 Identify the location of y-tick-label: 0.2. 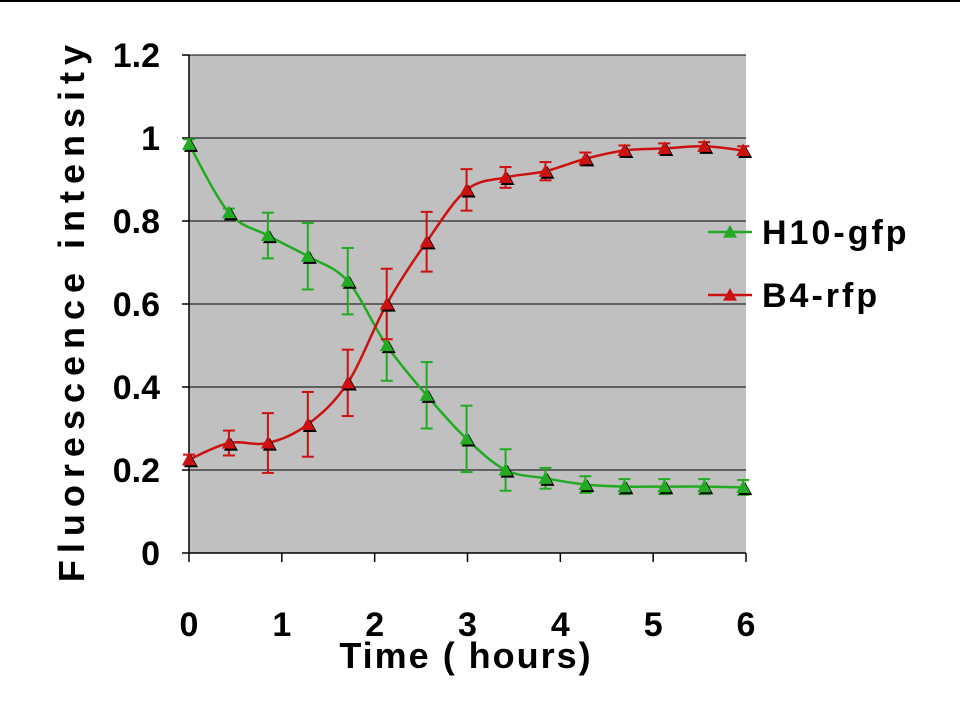
(136, 471).